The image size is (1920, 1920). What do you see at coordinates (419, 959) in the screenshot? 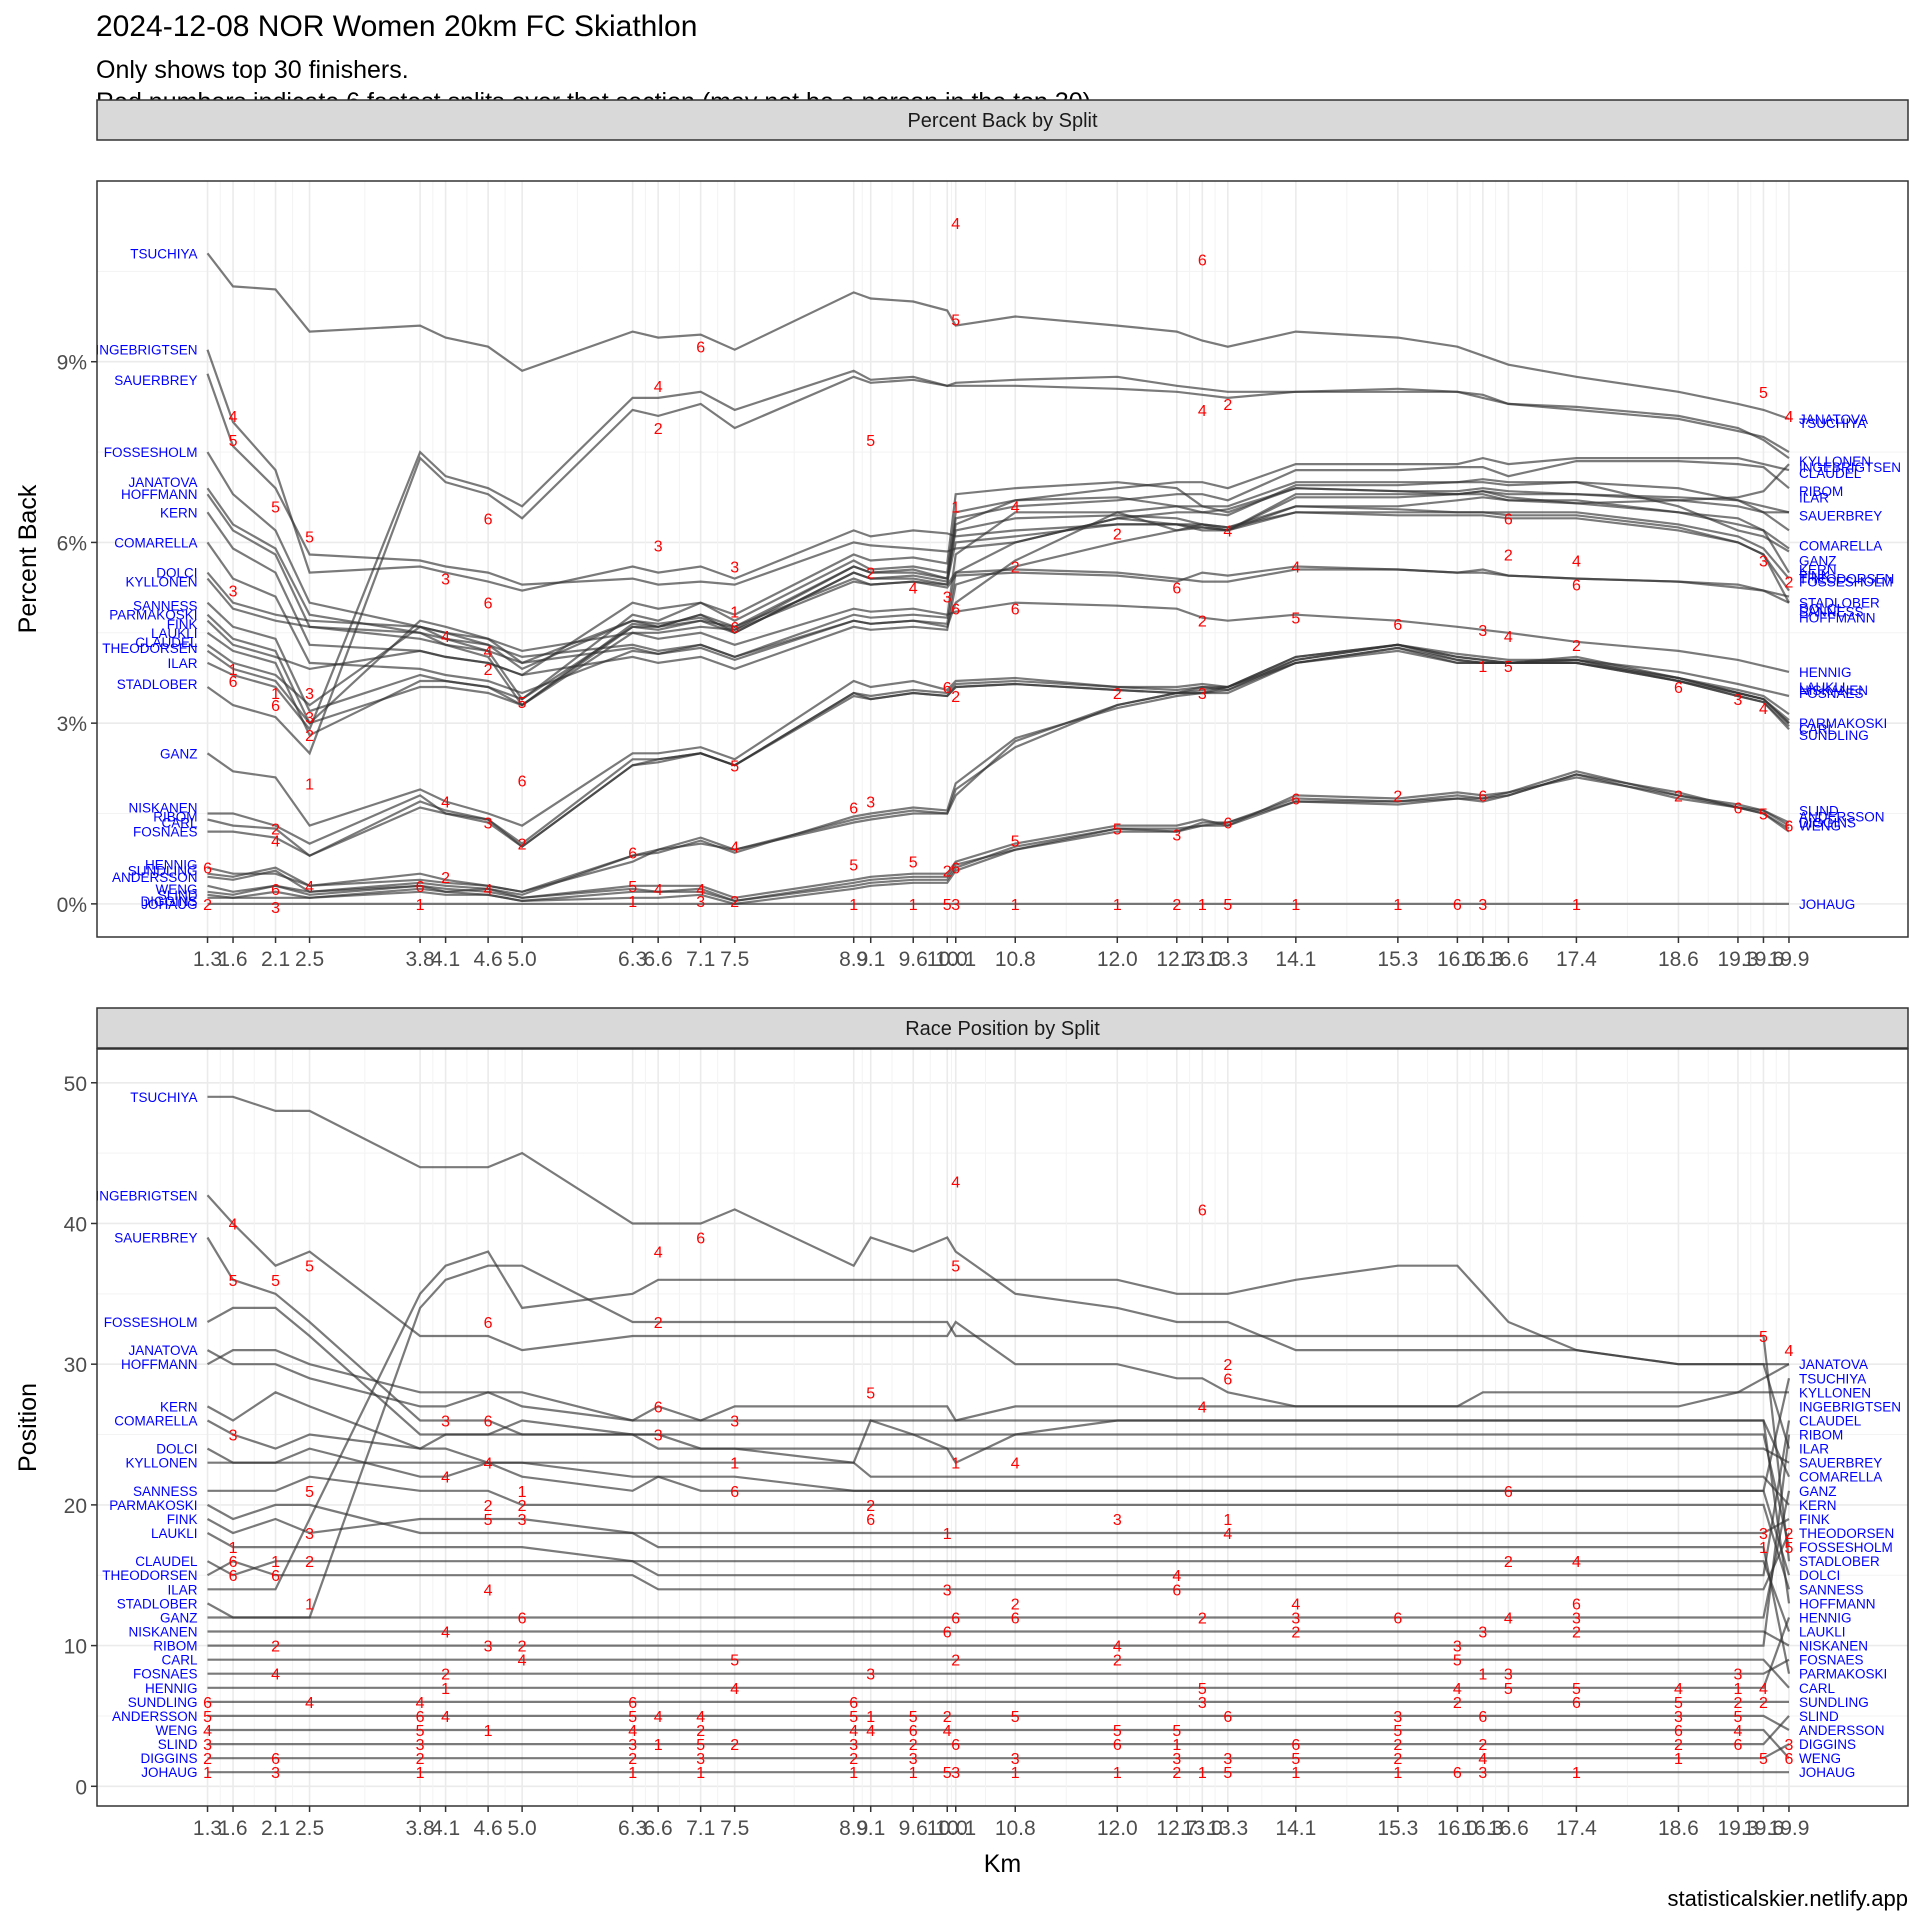
I see `pct-x-tick-label: 3.8` at bounding box center [419, 959].